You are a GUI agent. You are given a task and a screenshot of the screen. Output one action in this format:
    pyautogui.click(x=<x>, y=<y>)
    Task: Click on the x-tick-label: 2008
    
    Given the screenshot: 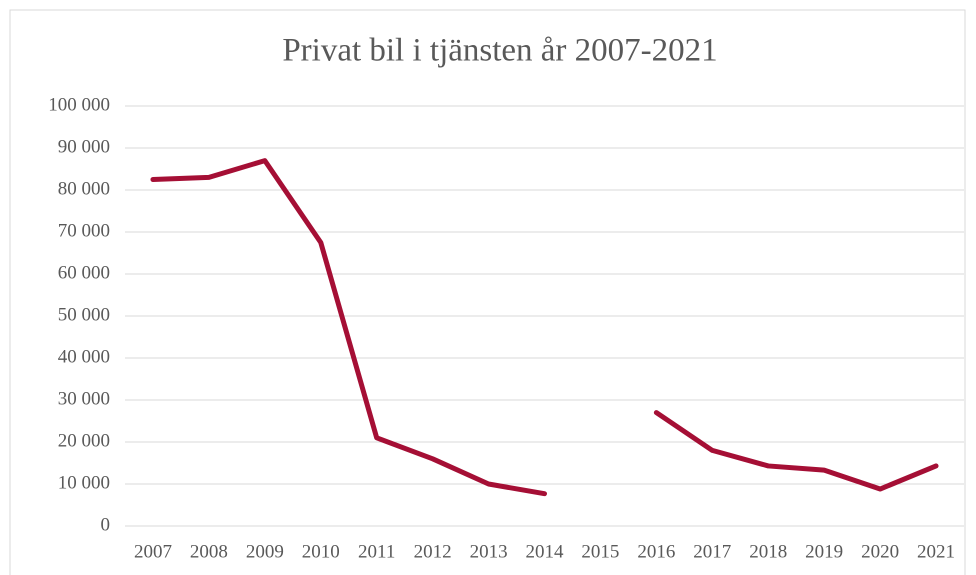 What is the action you would take?
    pyautogui.click(x=209, y=551)
    